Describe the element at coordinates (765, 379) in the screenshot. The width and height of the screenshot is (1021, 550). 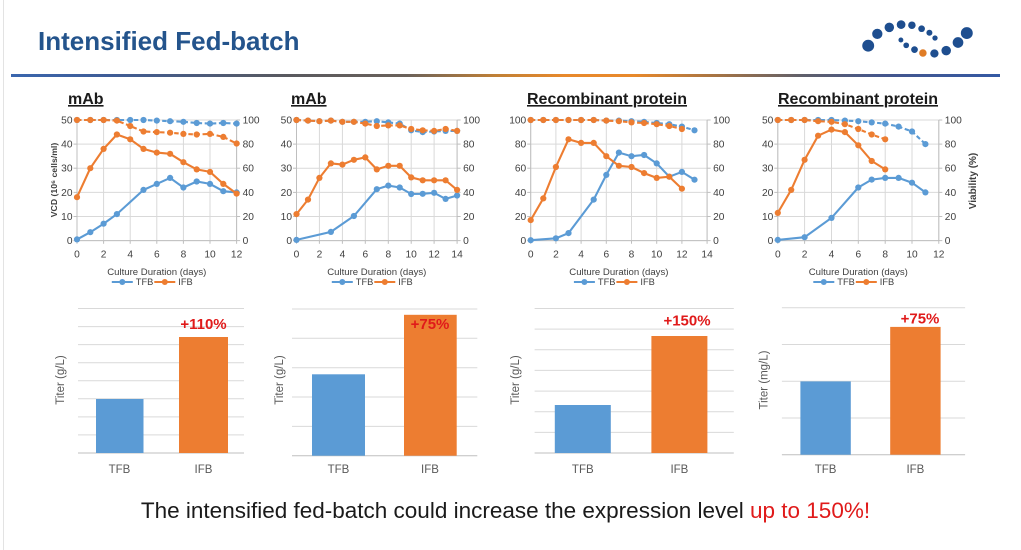
I see `svg-text: Titer (mg/L)` at that location.